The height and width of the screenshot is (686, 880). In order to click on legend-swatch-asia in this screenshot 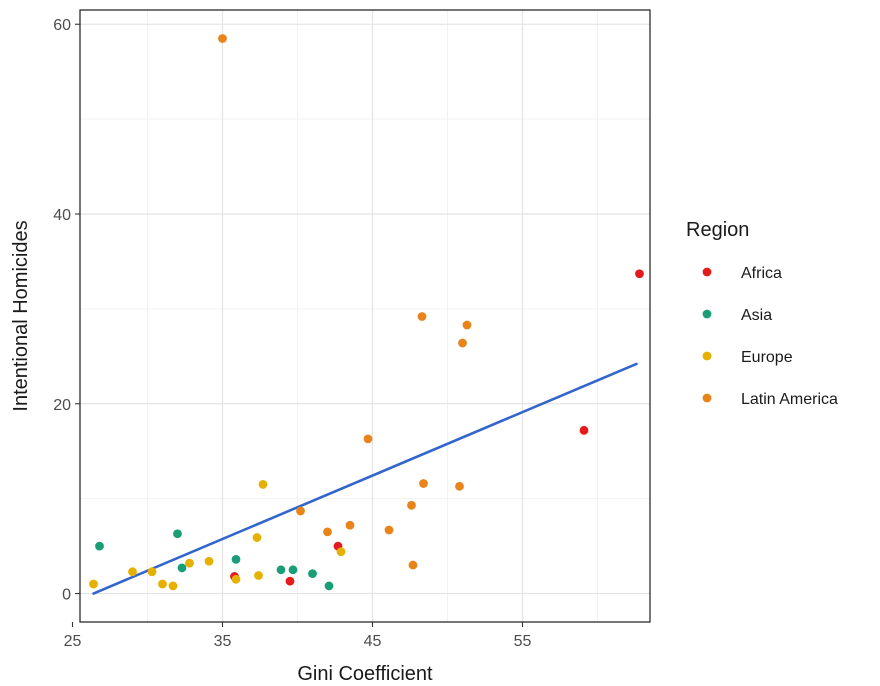, I will do `click(707, 314)`.